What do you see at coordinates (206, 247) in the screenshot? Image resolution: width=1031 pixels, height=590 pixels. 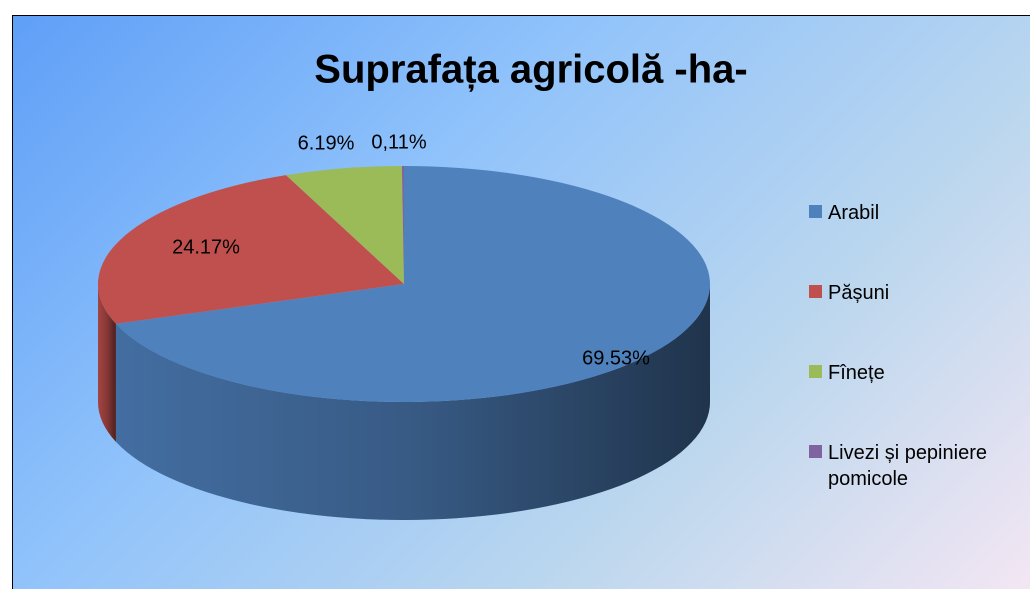 I see `data-label: 24.17%` at bounding box center [206, 247].